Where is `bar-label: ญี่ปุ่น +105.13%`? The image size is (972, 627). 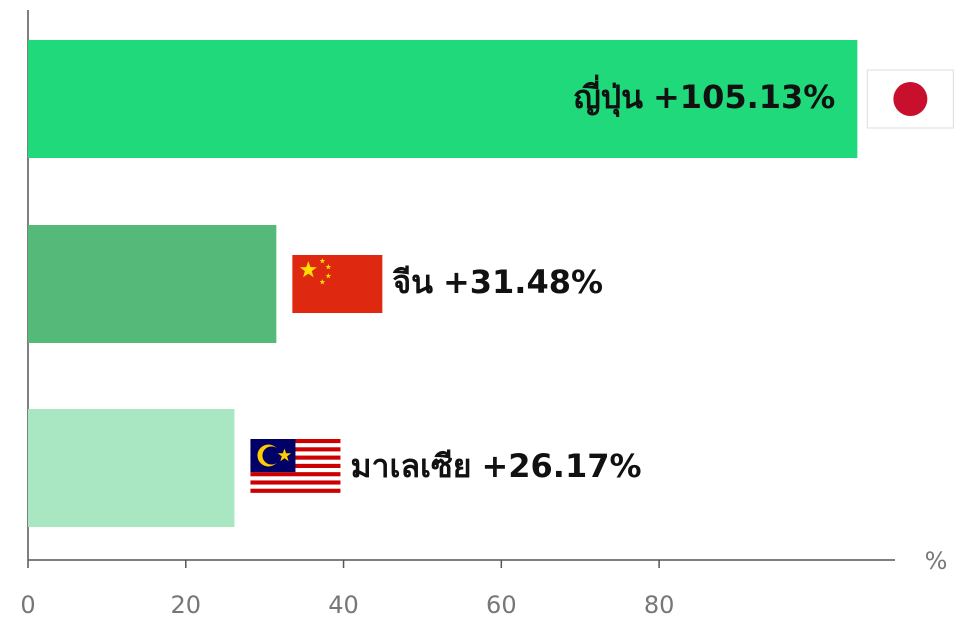
bar-label: ญี่ปุ่น +105.13% is located at coordinates (705, 96).